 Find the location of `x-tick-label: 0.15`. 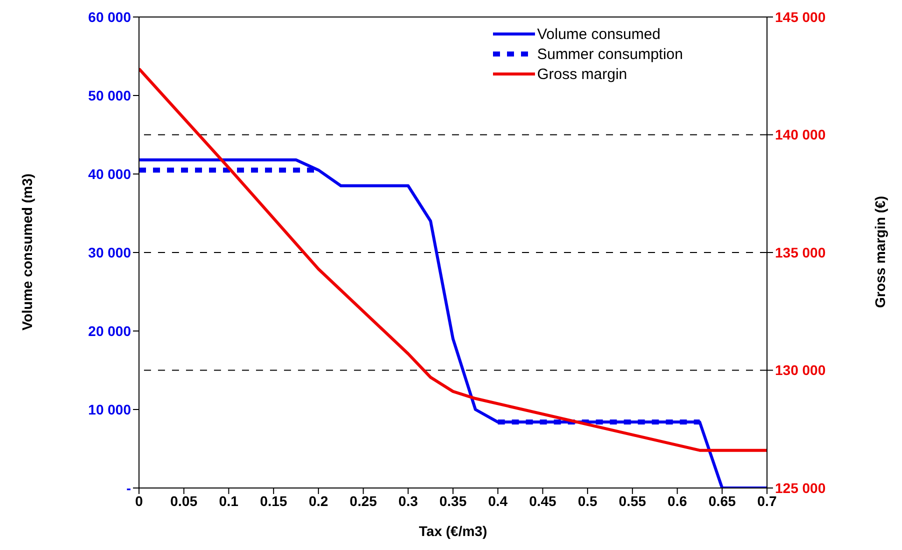

x-tick-label: 0.15 is located at coordinates (274, 500).